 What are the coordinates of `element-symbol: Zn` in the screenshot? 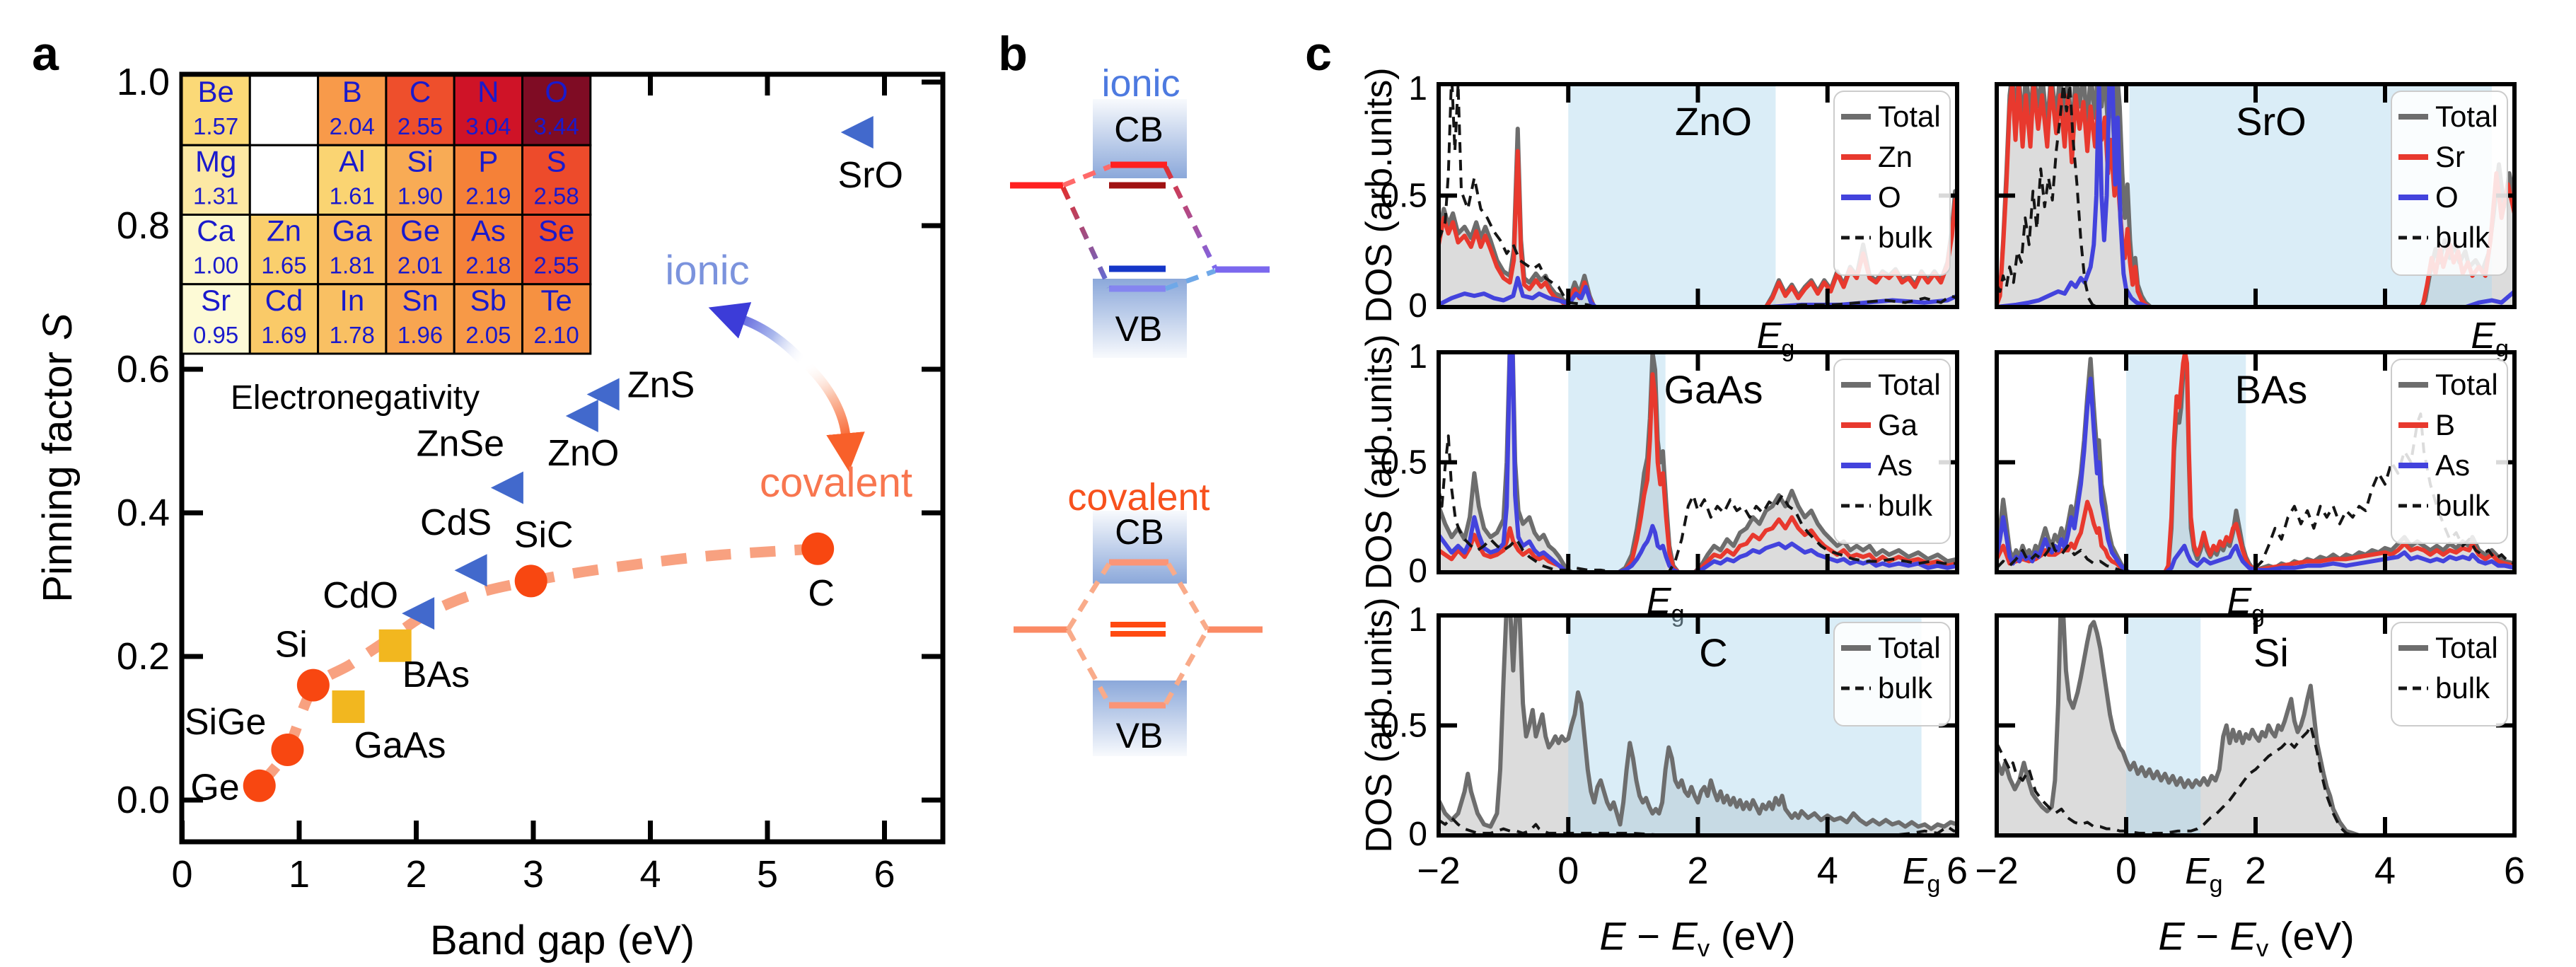 It's located at (284, 231).